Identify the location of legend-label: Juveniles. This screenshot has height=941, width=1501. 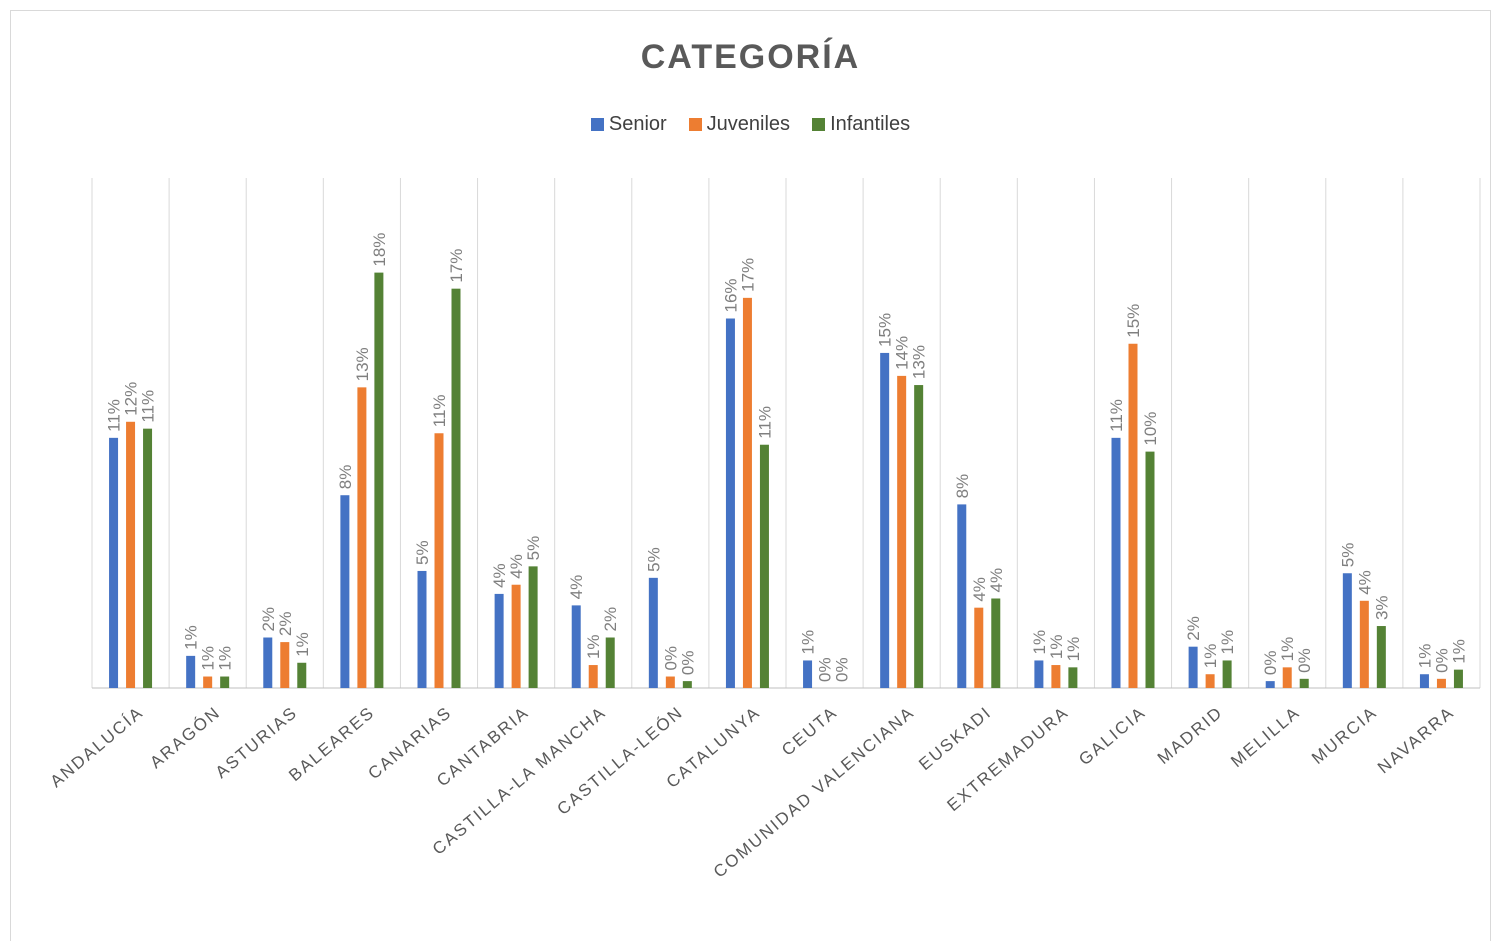
(748, 124).